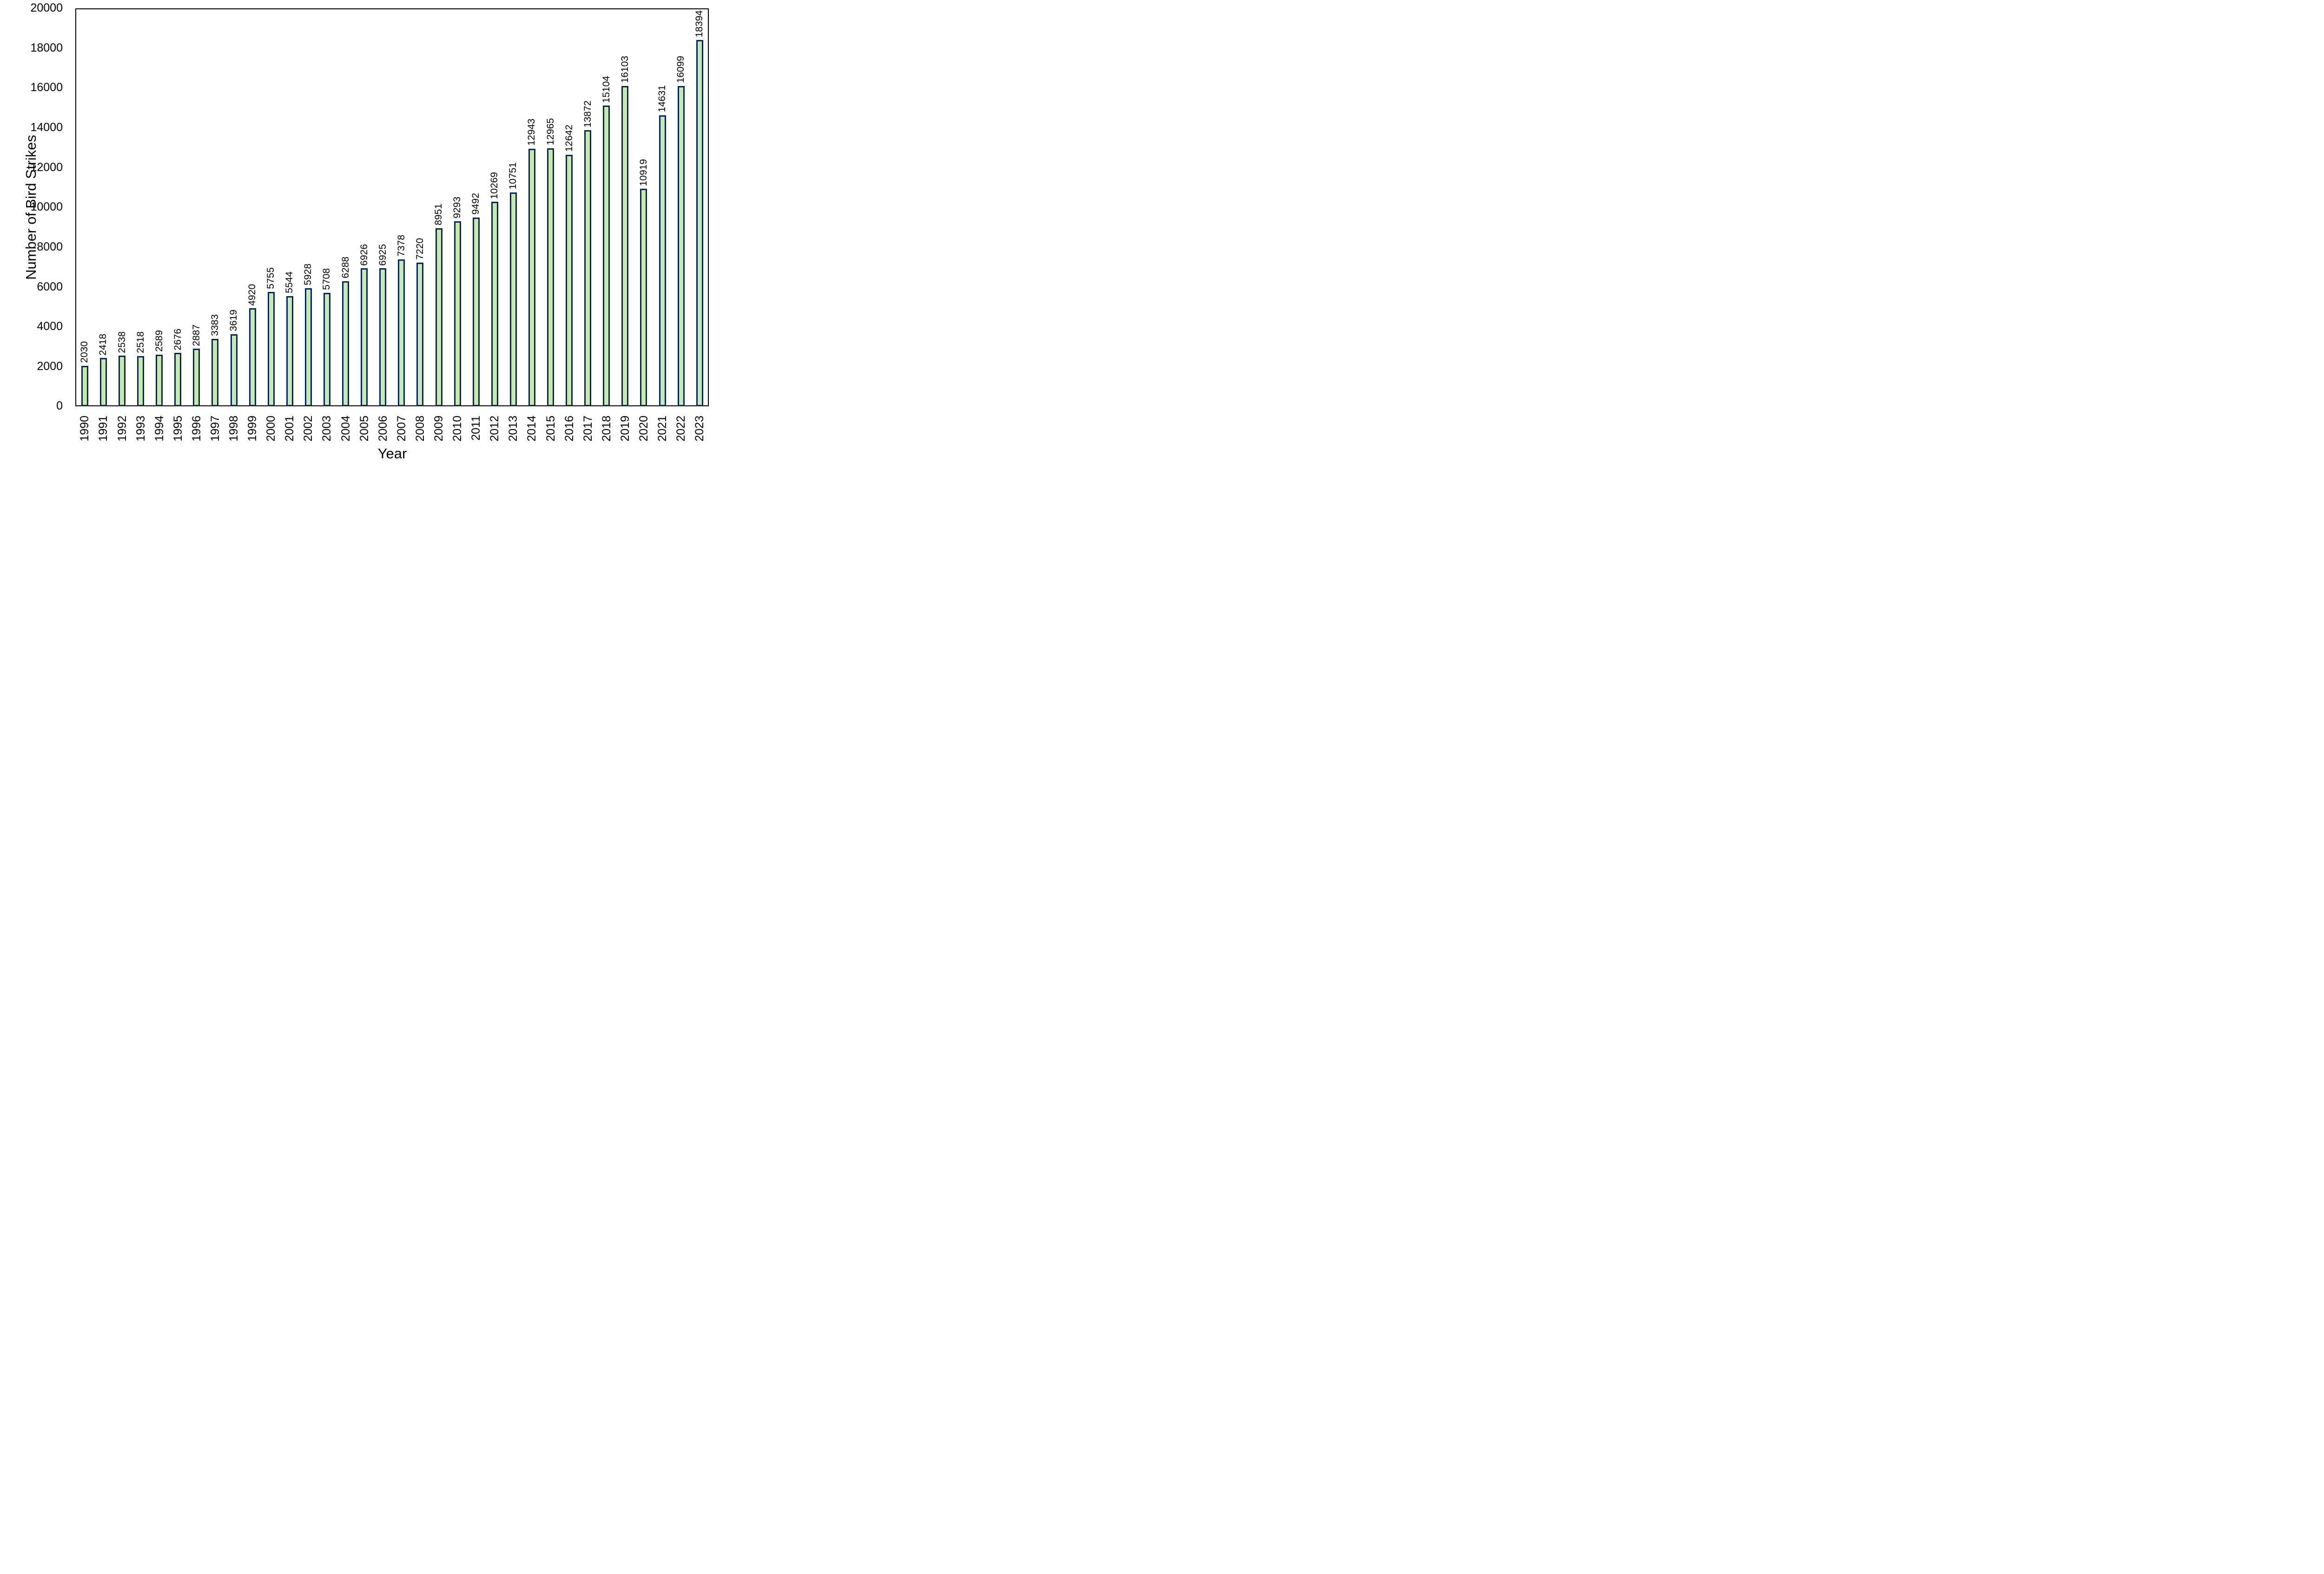 This screenshot has width=2324, height=1574. I want to click on y-axis-tick-label: 12000, so click(46, 167).